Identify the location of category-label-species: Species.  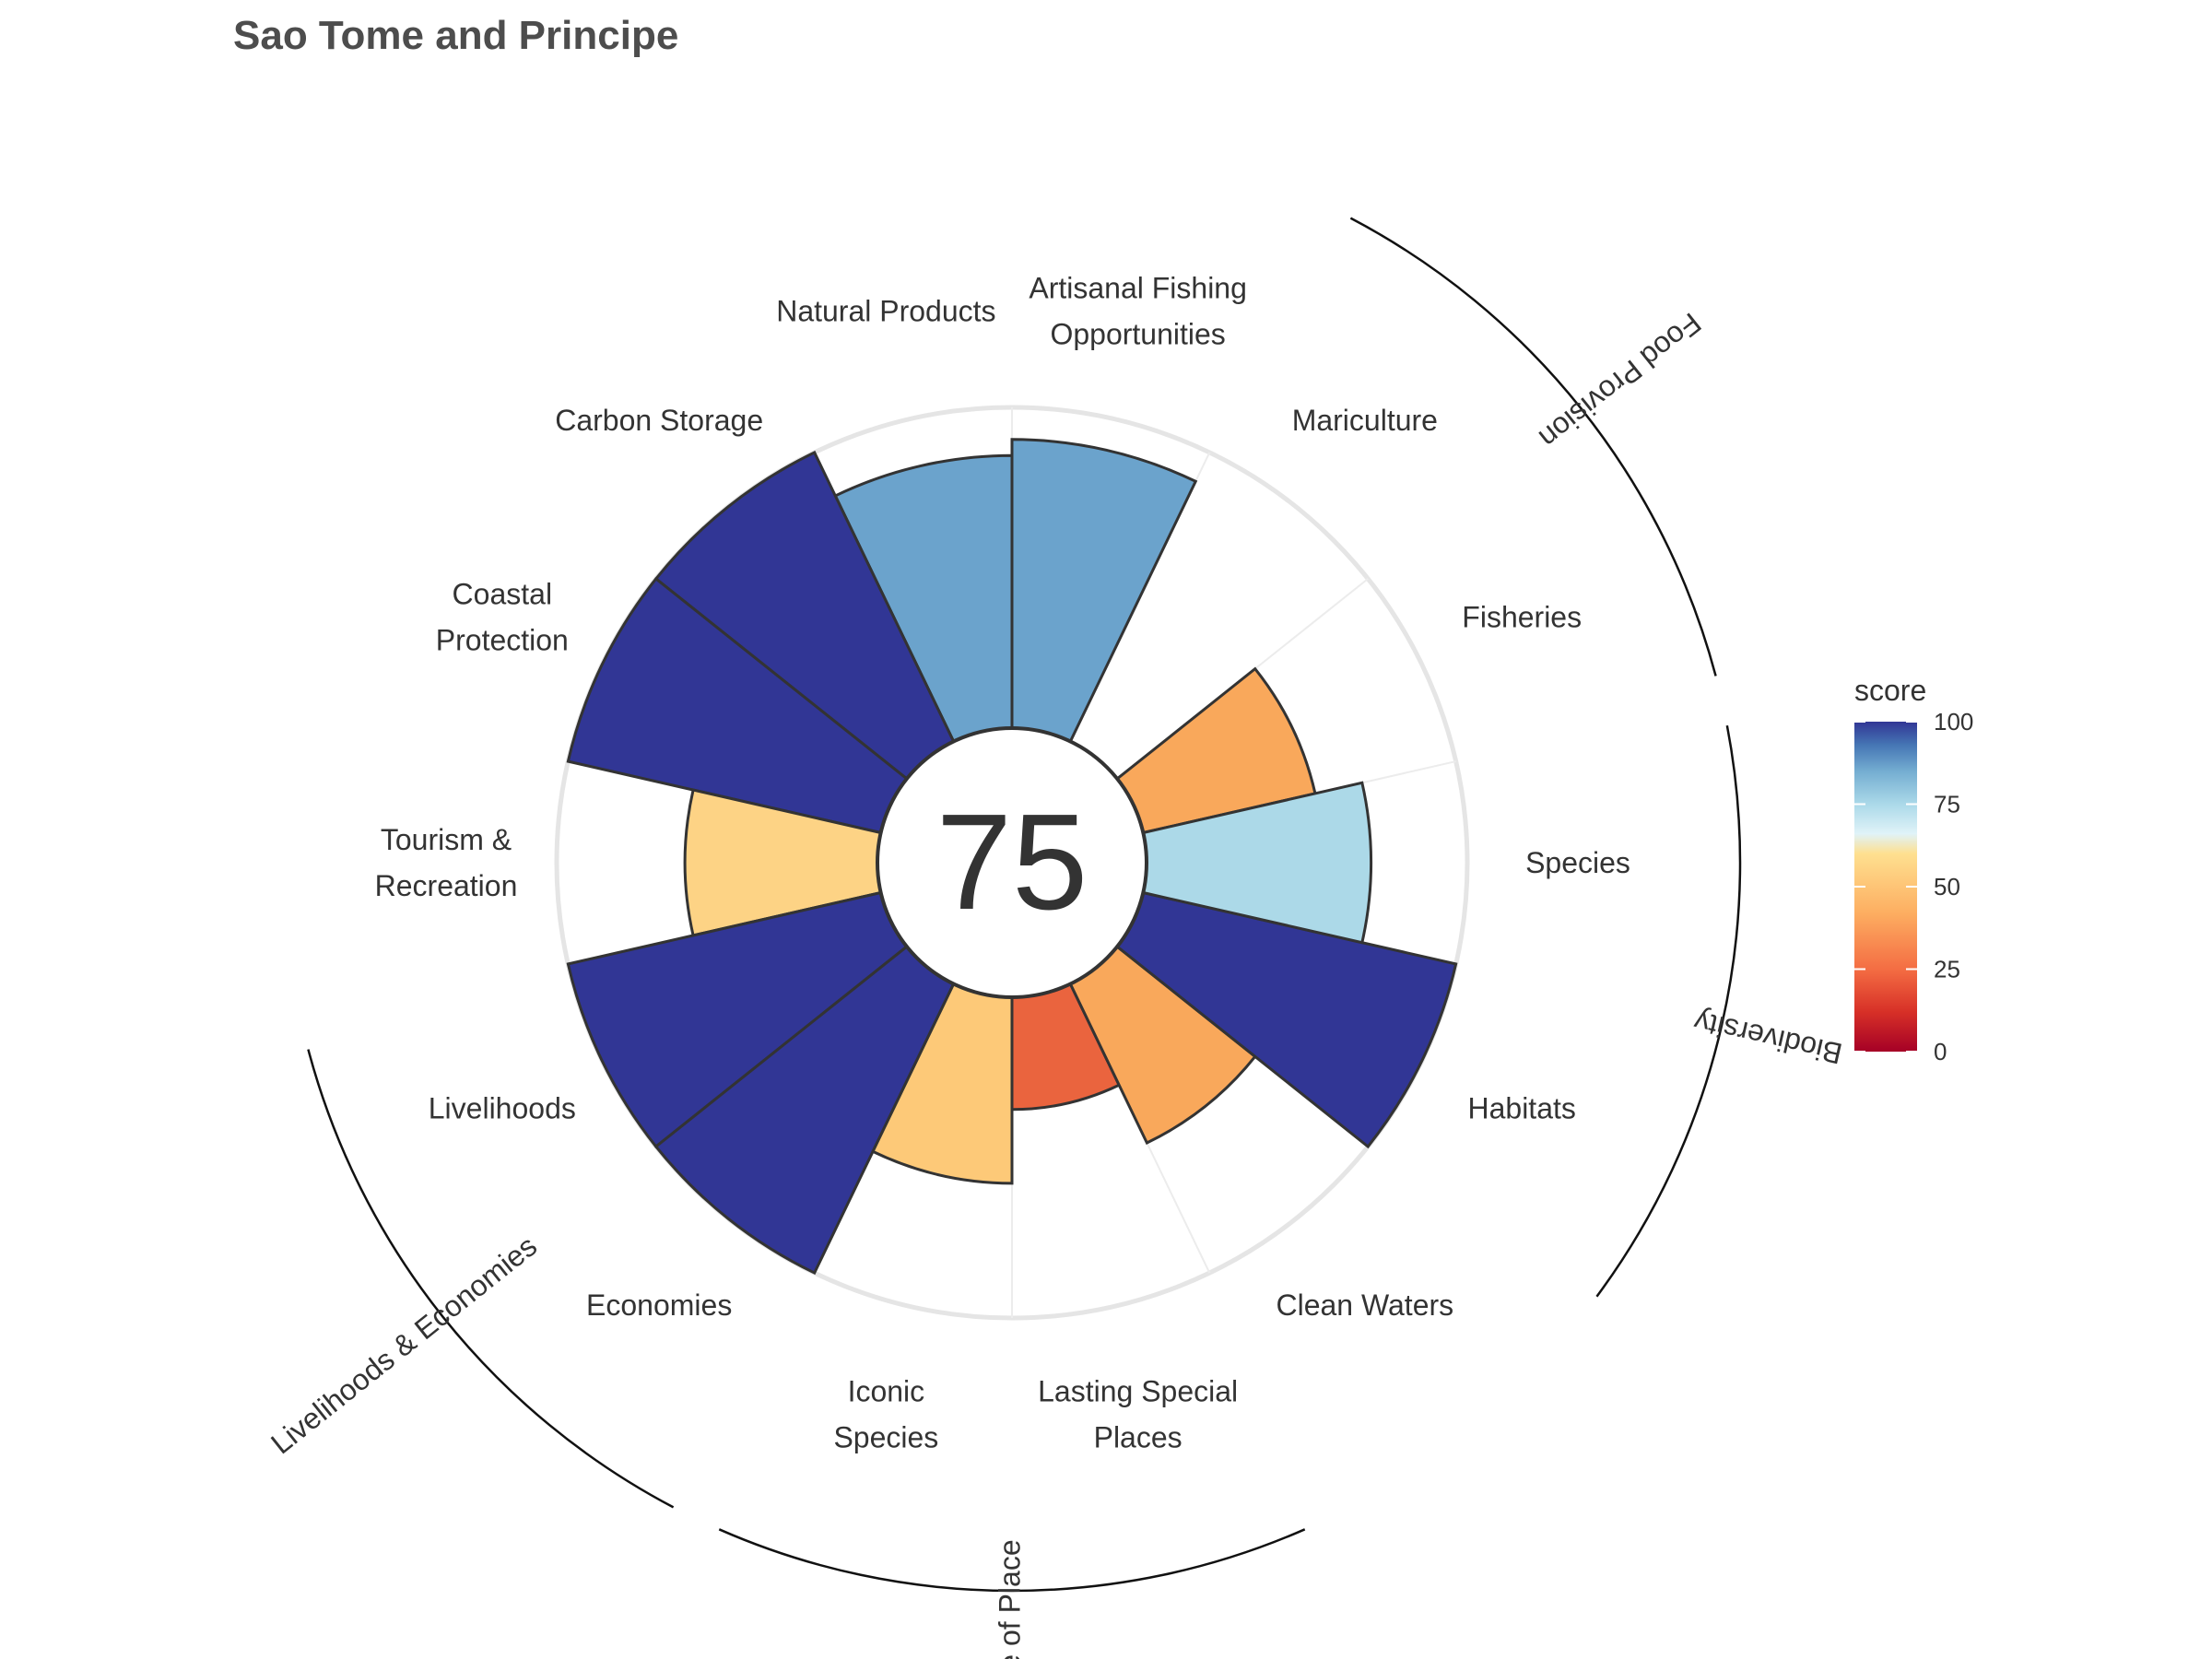
(1577, 862).